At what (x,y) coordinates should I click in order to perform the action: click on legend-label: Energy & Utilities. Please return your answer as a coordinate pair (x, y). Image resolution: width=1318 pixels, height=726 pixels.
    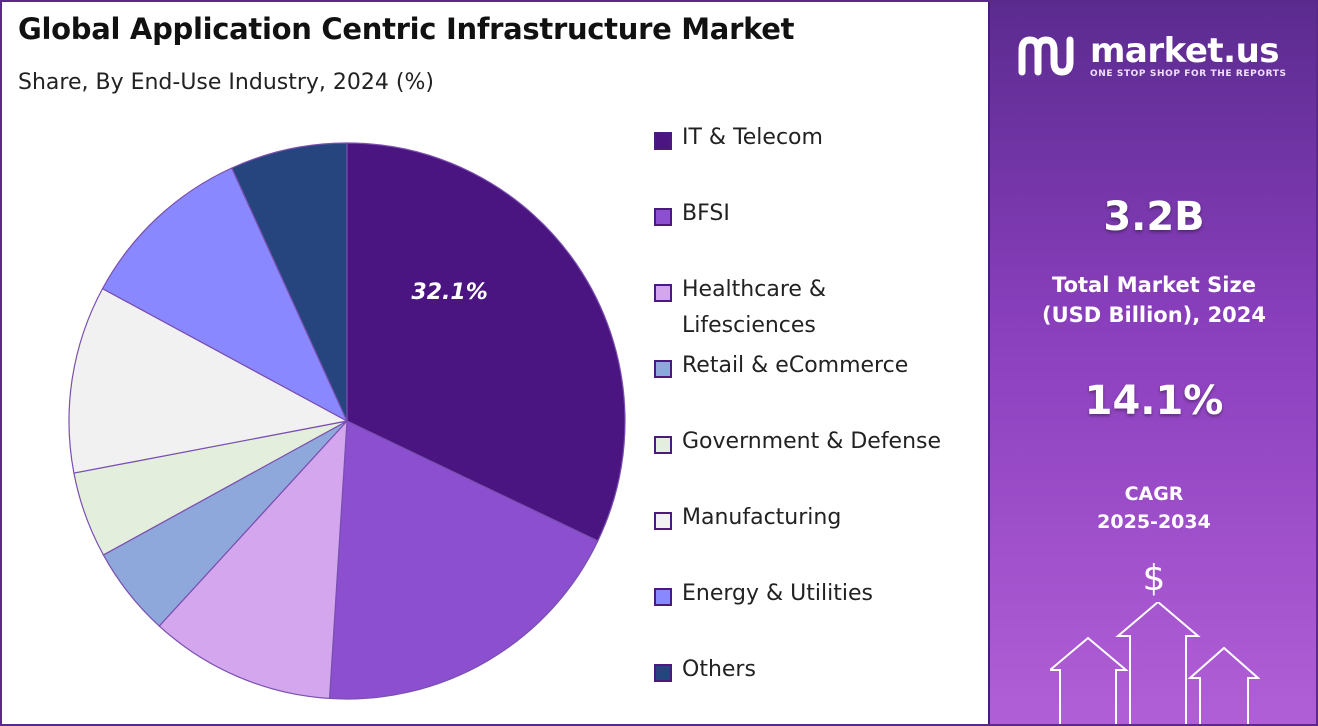
    Looking at the image, I should click on (777, 593).